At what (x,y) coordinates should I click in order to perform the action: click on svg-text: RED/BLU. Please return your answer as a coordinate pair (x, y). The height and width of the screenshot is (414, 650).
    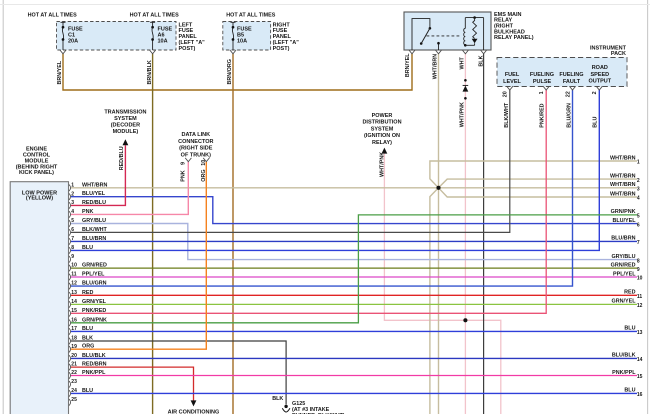
    Looking at the image, I should click on (94, 203).